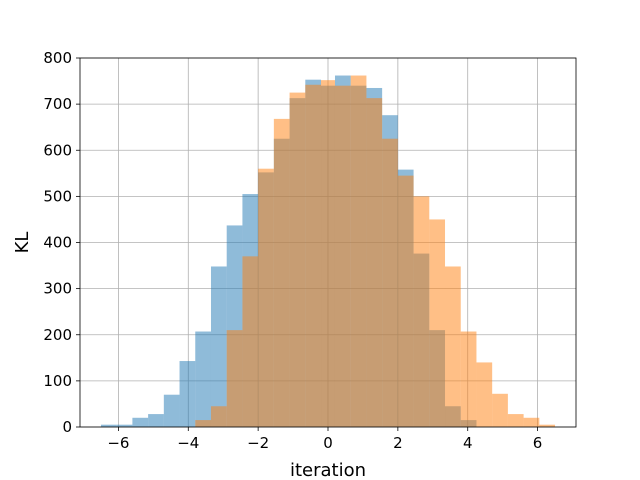 This screenshot has width=640, height=480. Describe the element at coordinates (57, 58) in the screenshot. I see `y-tick-label: 800` at that location.